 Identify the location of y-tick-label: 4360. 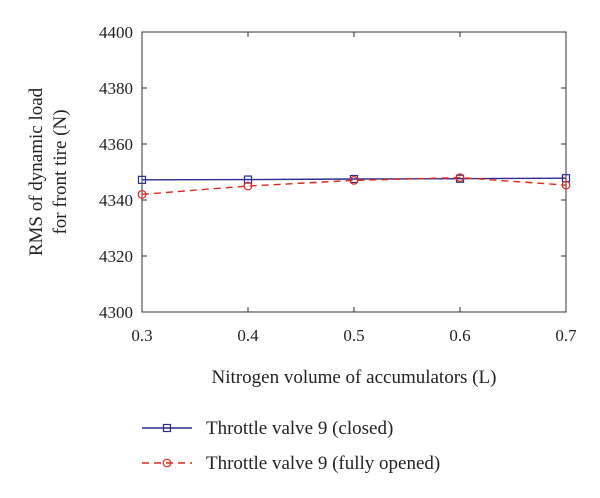
(116, 144).